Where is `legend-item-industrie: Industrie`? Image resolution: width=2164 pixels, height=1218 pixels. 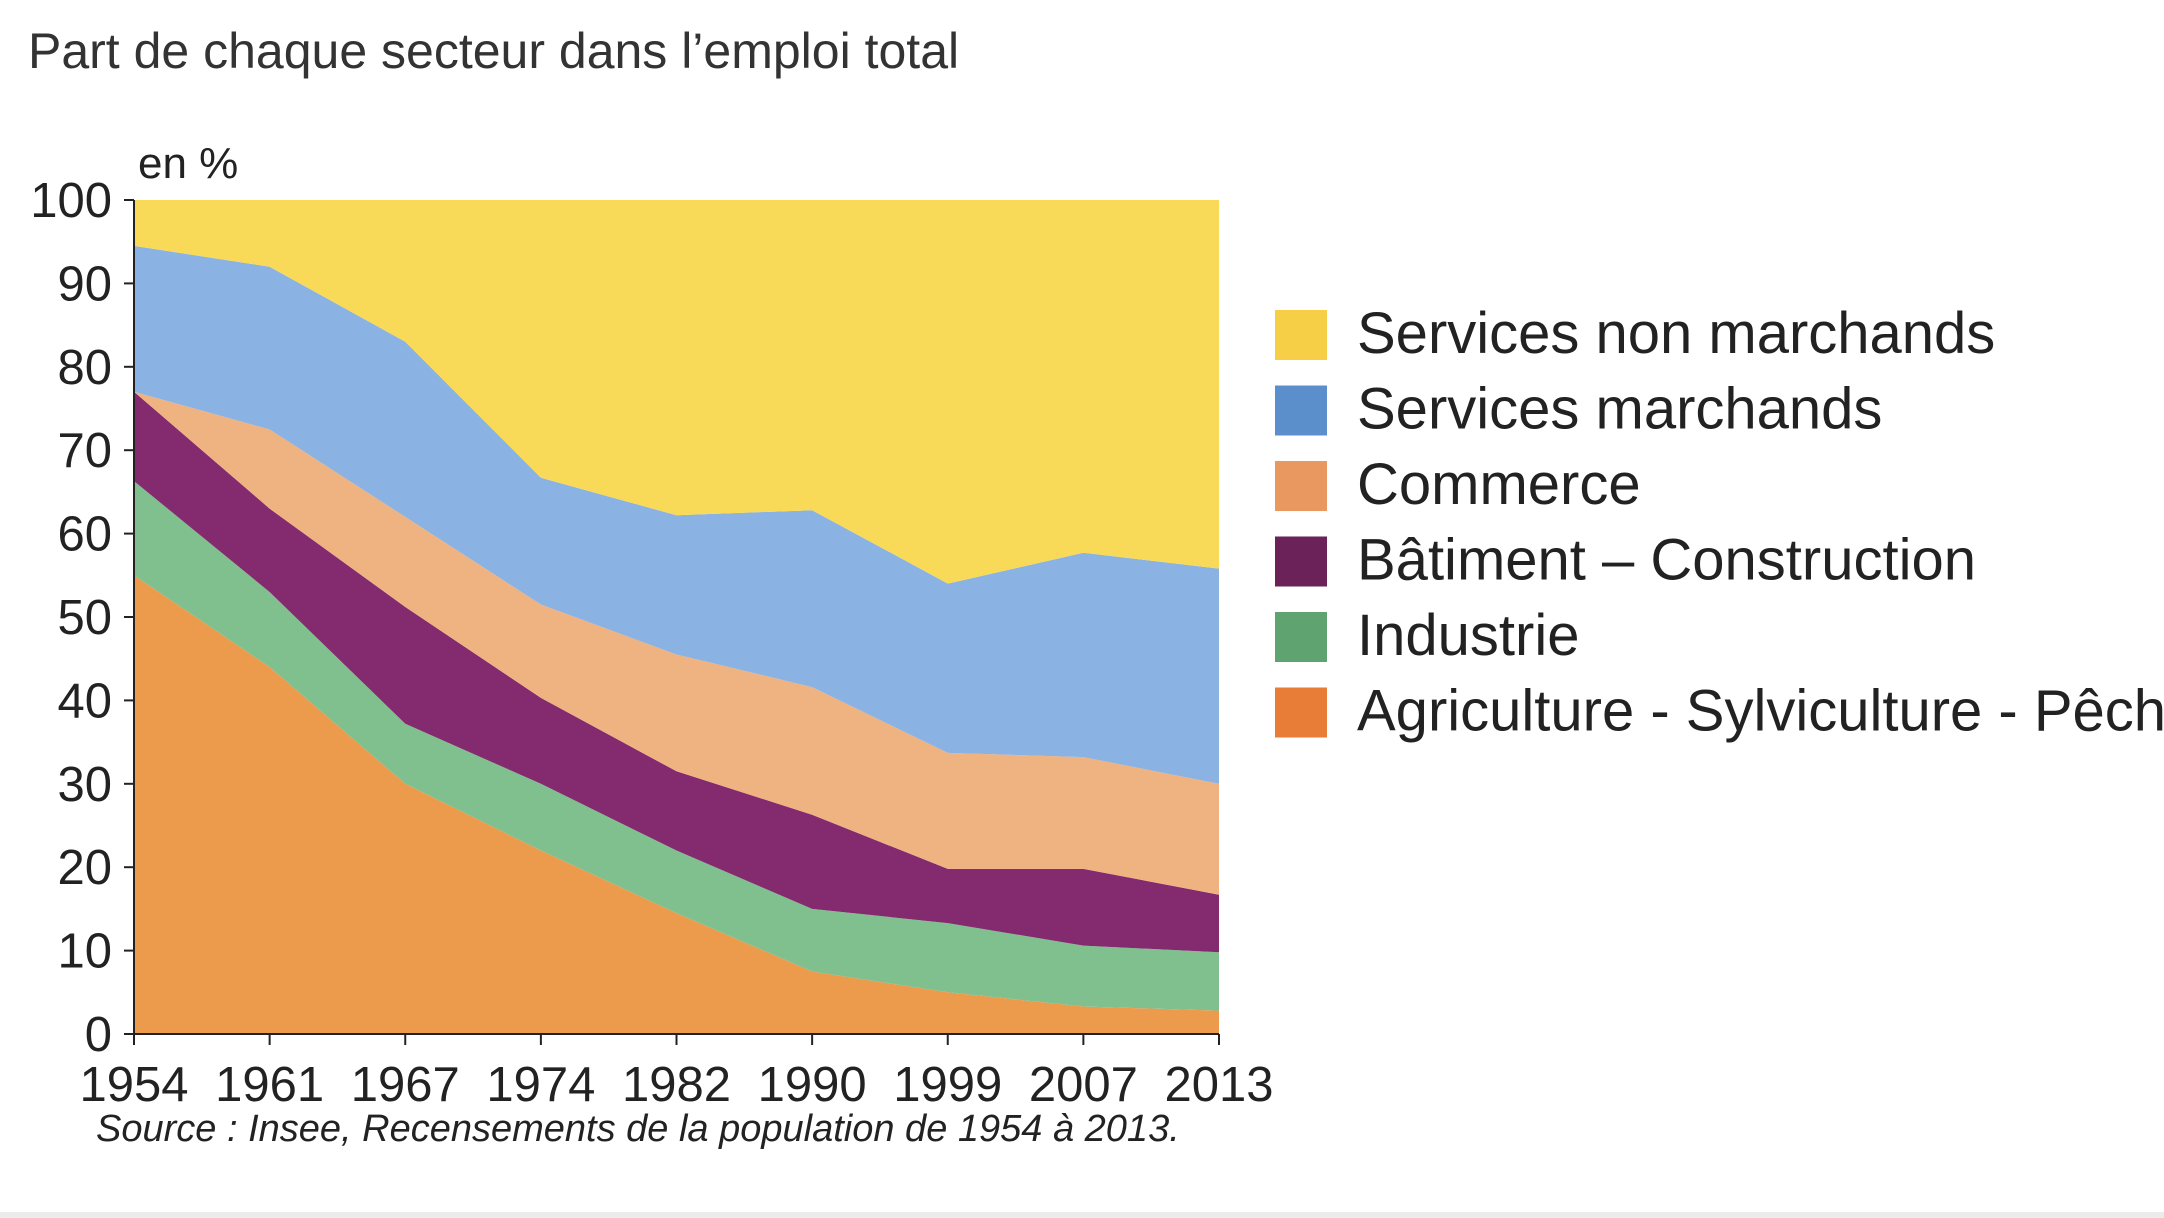 legend-item-industrie: Industrie is located at coordinates (1427, 635).